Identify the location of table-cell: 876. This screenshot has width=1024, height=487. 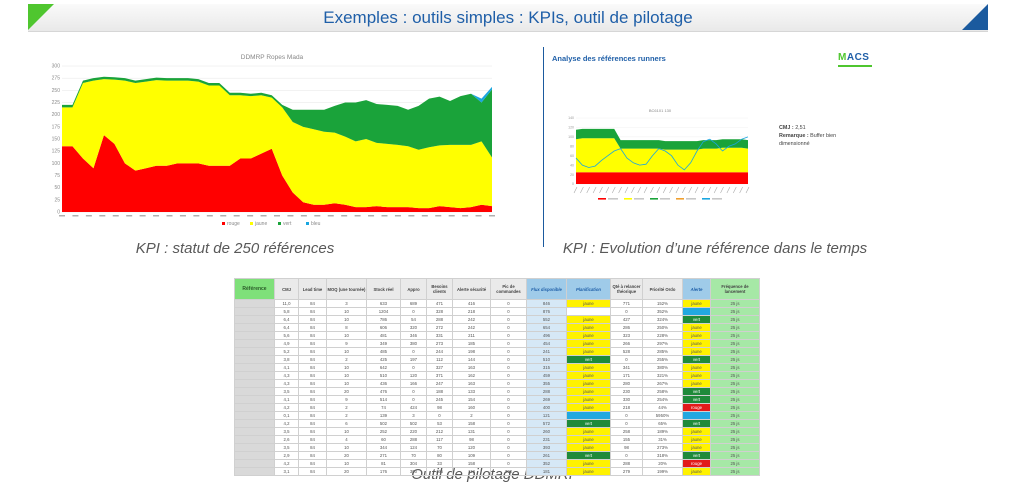
(546, 311).